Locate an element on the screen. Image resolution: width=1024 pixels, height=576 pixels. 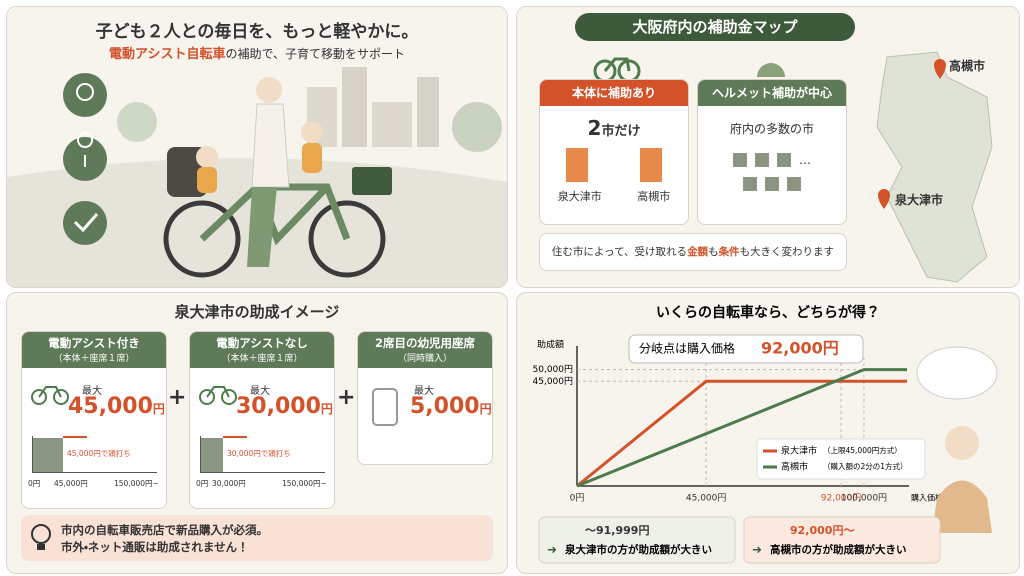
card-header: 2席目の幼児用座席 （同時購入） is located at coordinates (425, 350).